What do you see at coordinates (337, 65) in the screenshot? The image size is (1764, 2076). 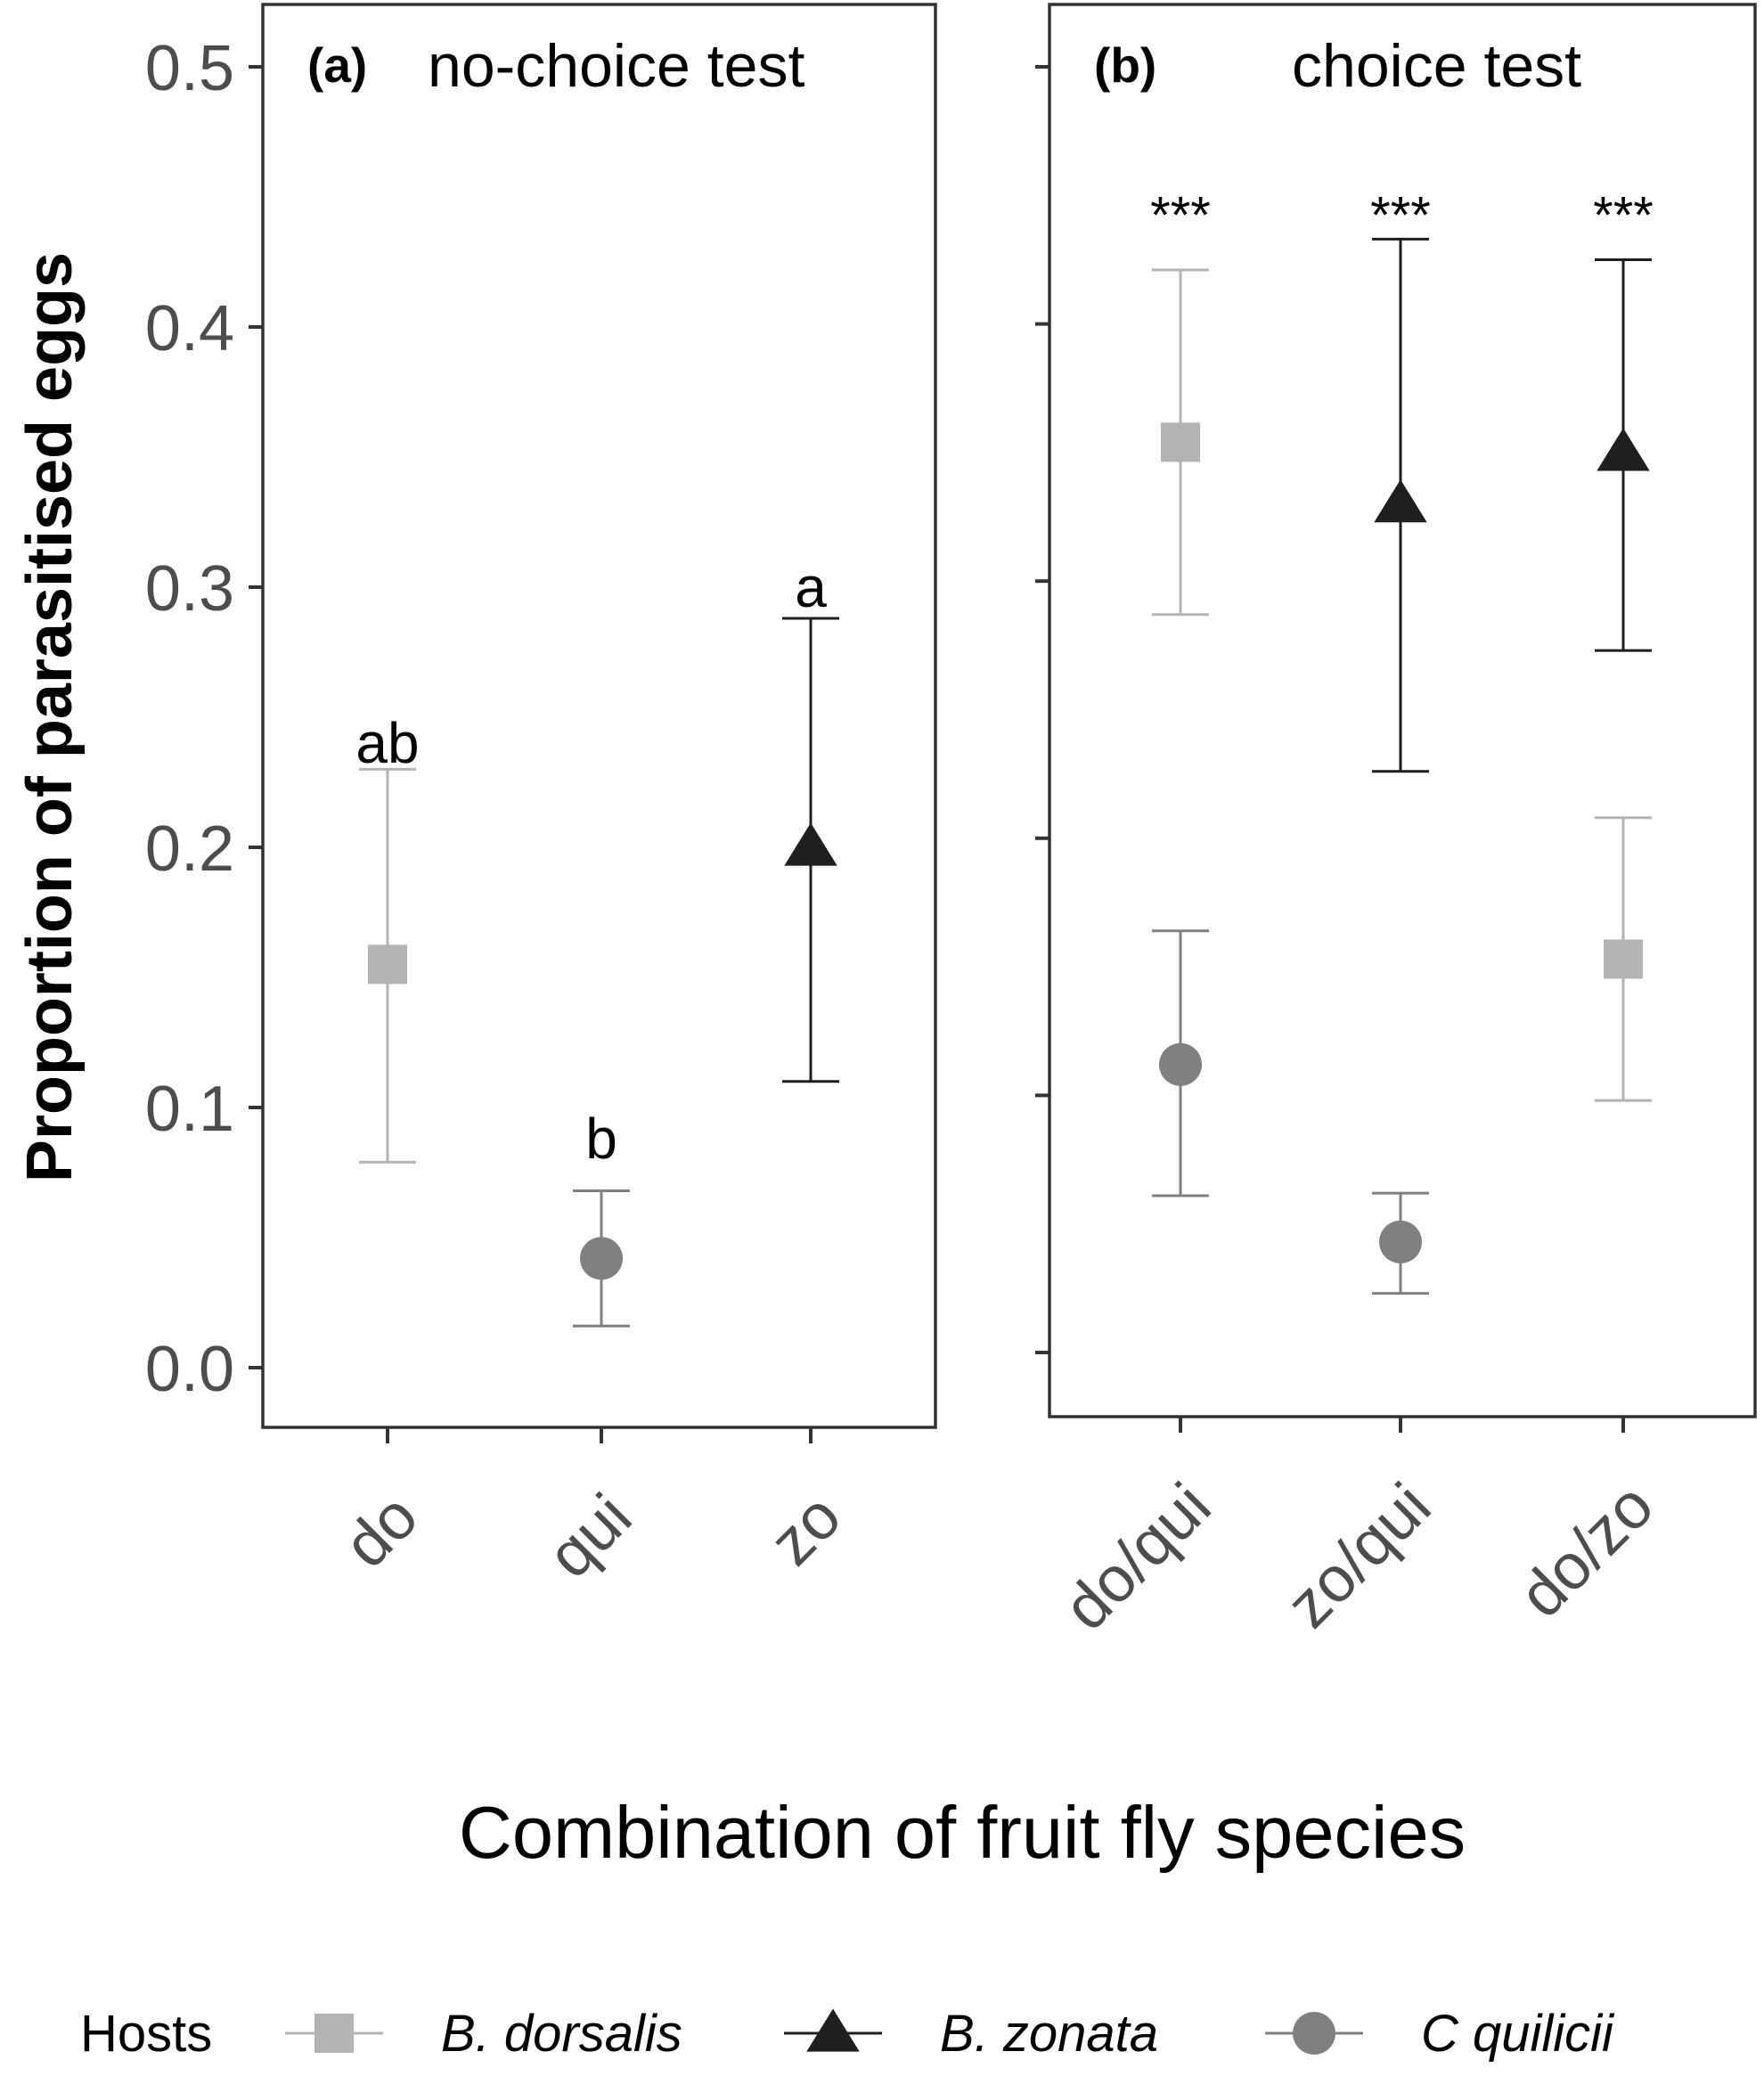 I see `panel-tag: (a)` at bounding box center [337, 65].